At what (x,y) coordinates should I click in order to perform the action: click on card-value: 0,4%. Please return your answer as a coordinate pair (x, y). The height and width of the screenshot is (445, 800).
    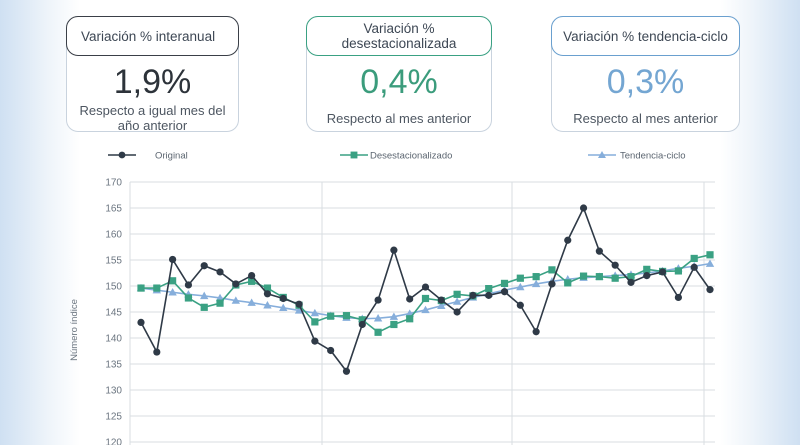
    Looking at the image, I should click on (399, 82).